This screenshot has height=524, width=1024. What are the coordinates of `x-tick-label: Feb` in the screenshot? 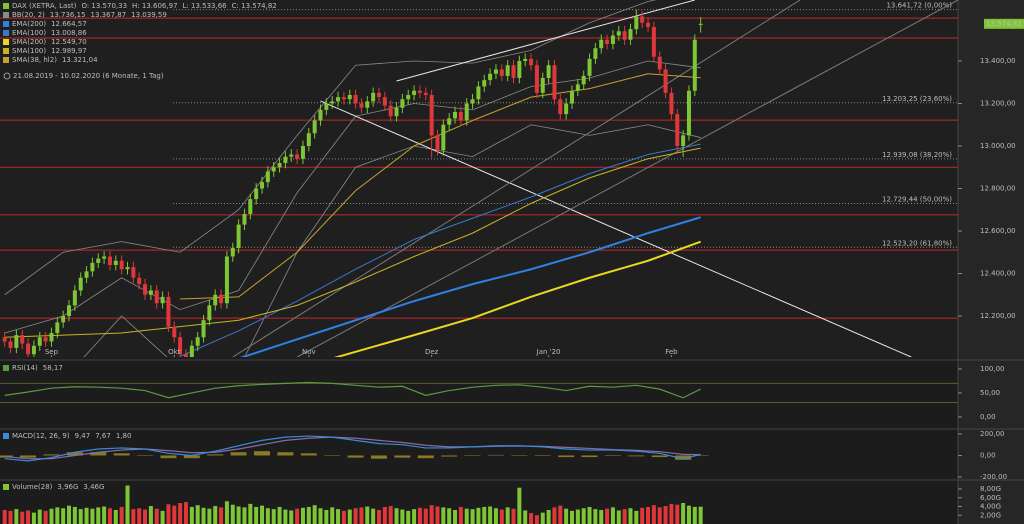 It's located at (671, 352).